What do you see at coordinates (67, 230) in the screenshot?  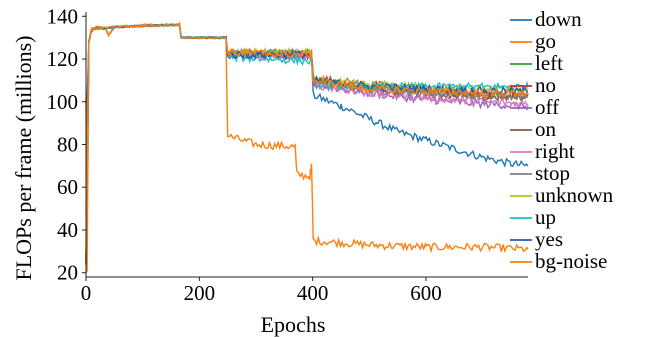 I see `y-tick-label: 40` at bounding box center [67, 230].